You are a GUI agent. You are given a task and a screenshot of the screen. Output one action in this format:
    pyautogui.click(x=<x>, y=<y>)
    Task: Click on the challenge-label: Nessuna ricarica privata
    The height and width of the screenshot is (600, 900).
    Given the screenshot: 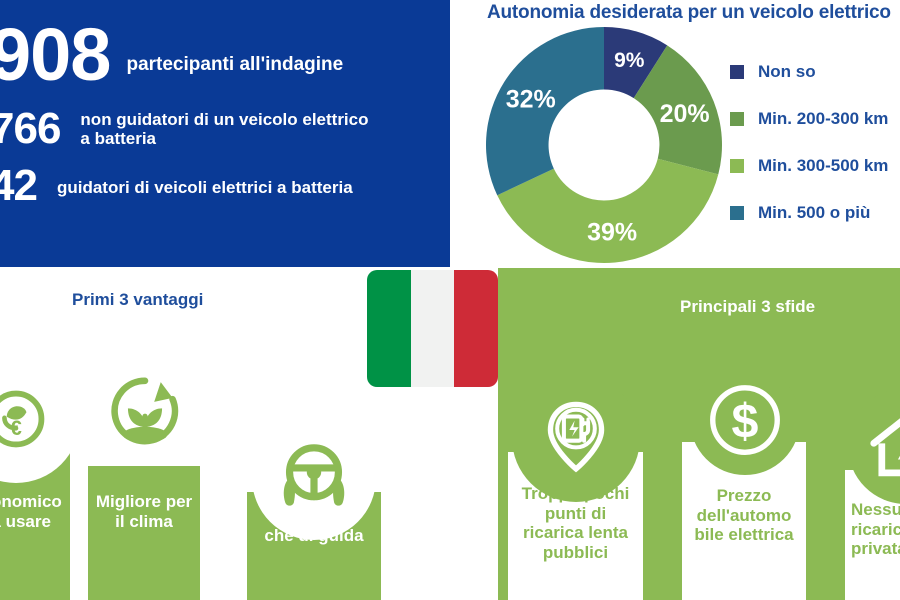 What is the action you would take?
    pyautogui.click(x=875, y=529)
    